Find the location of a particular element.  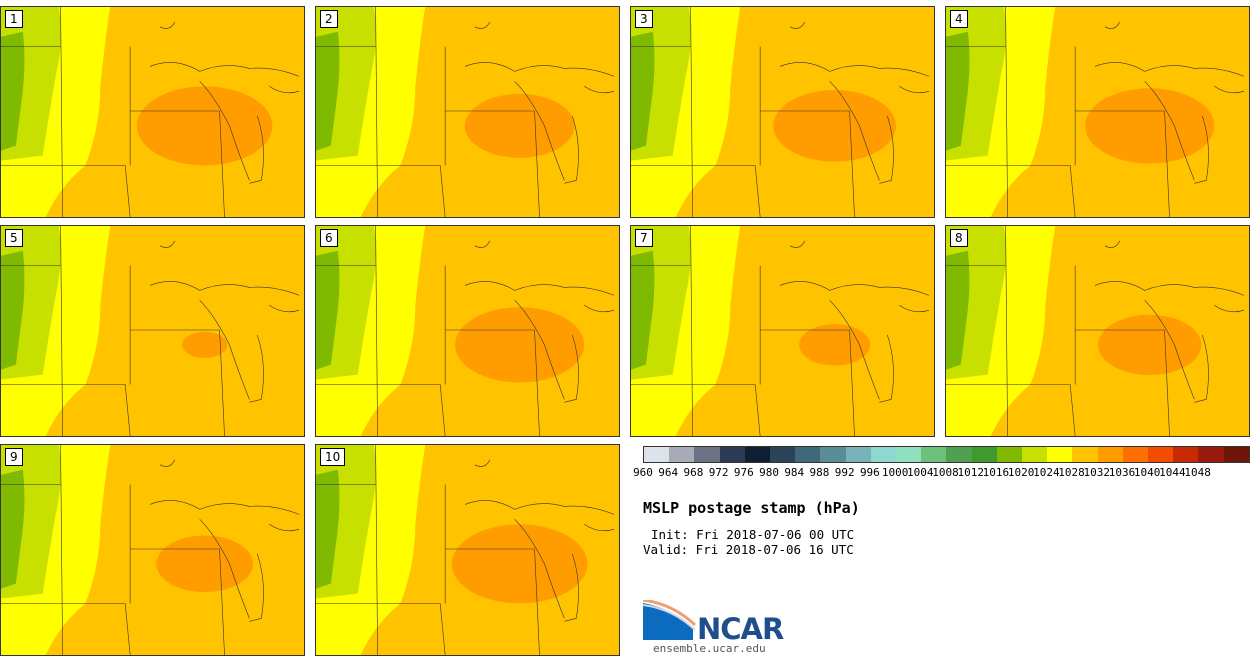

colorbar-tick-label: 1024 is located at coordinates (1046, 472).